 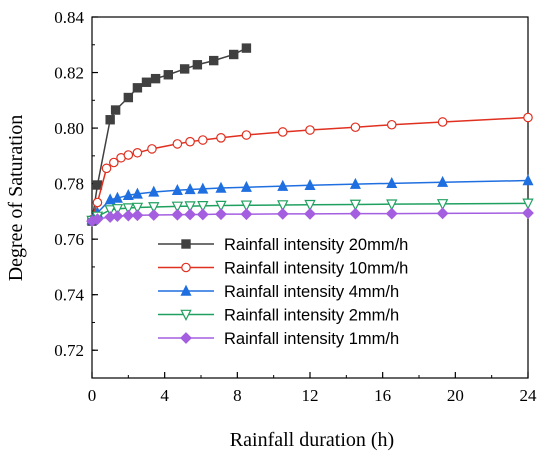 I want to click on y-tick-label: 0.72, so click(x=69, y=350).